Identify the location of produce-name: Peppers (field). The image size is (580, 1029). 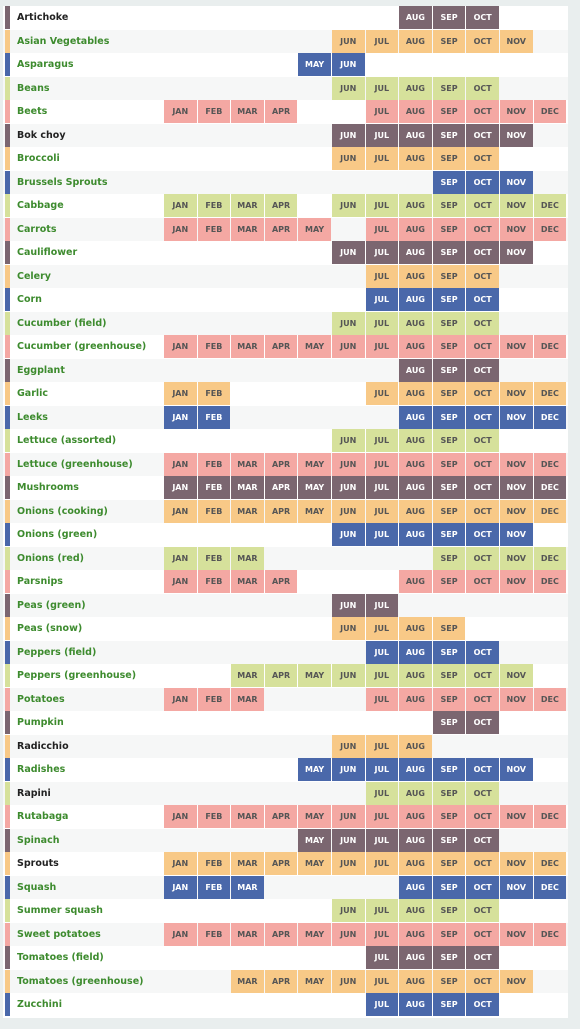
(57, 652).